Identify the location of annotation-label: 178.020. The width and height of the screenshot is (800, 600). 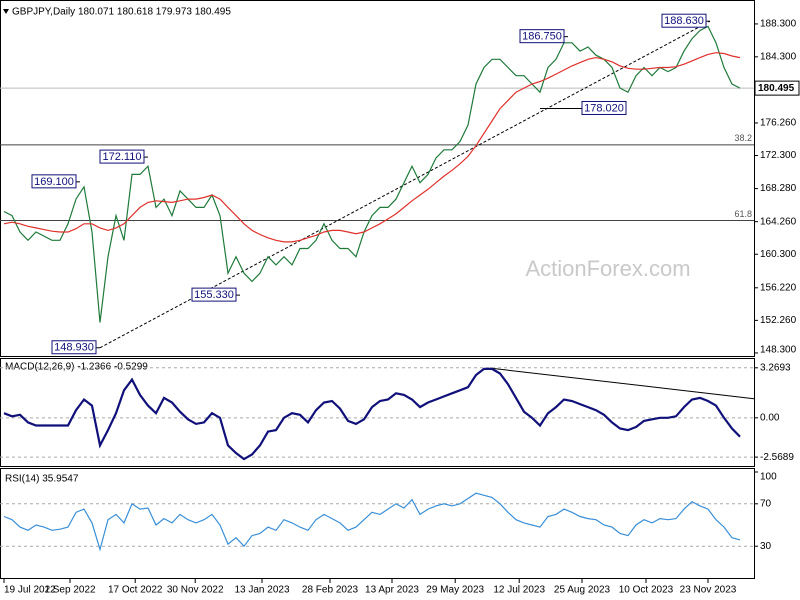
(604, 108).